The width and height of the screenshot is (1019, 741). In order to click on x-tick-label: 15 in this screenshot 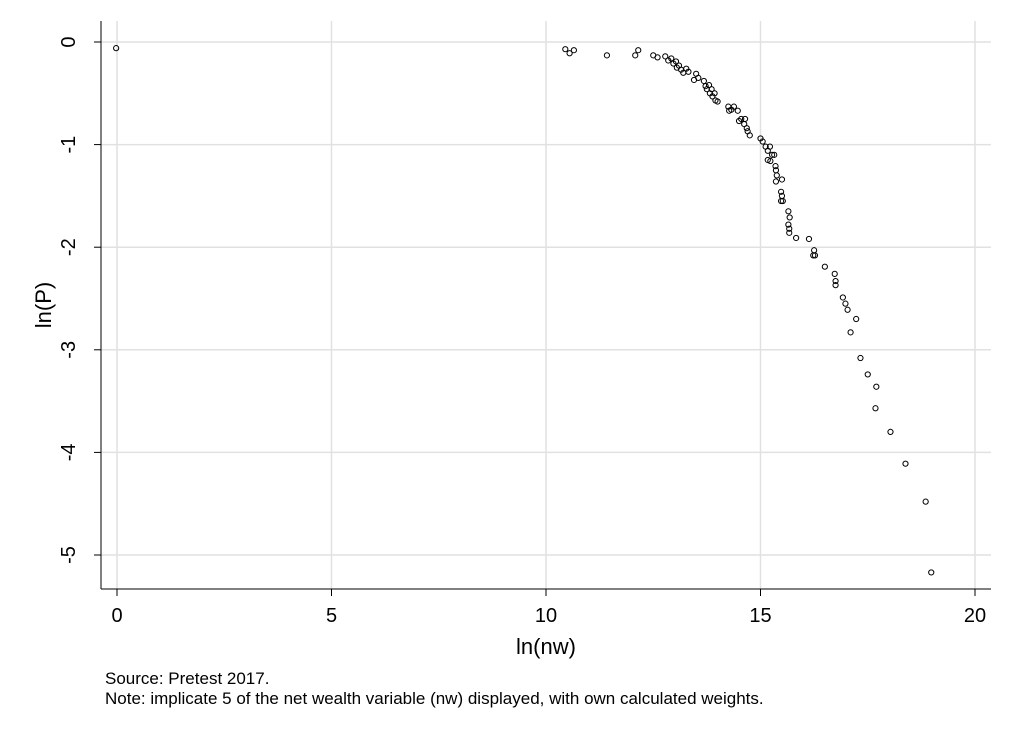, I will do `click(760, 616)`.